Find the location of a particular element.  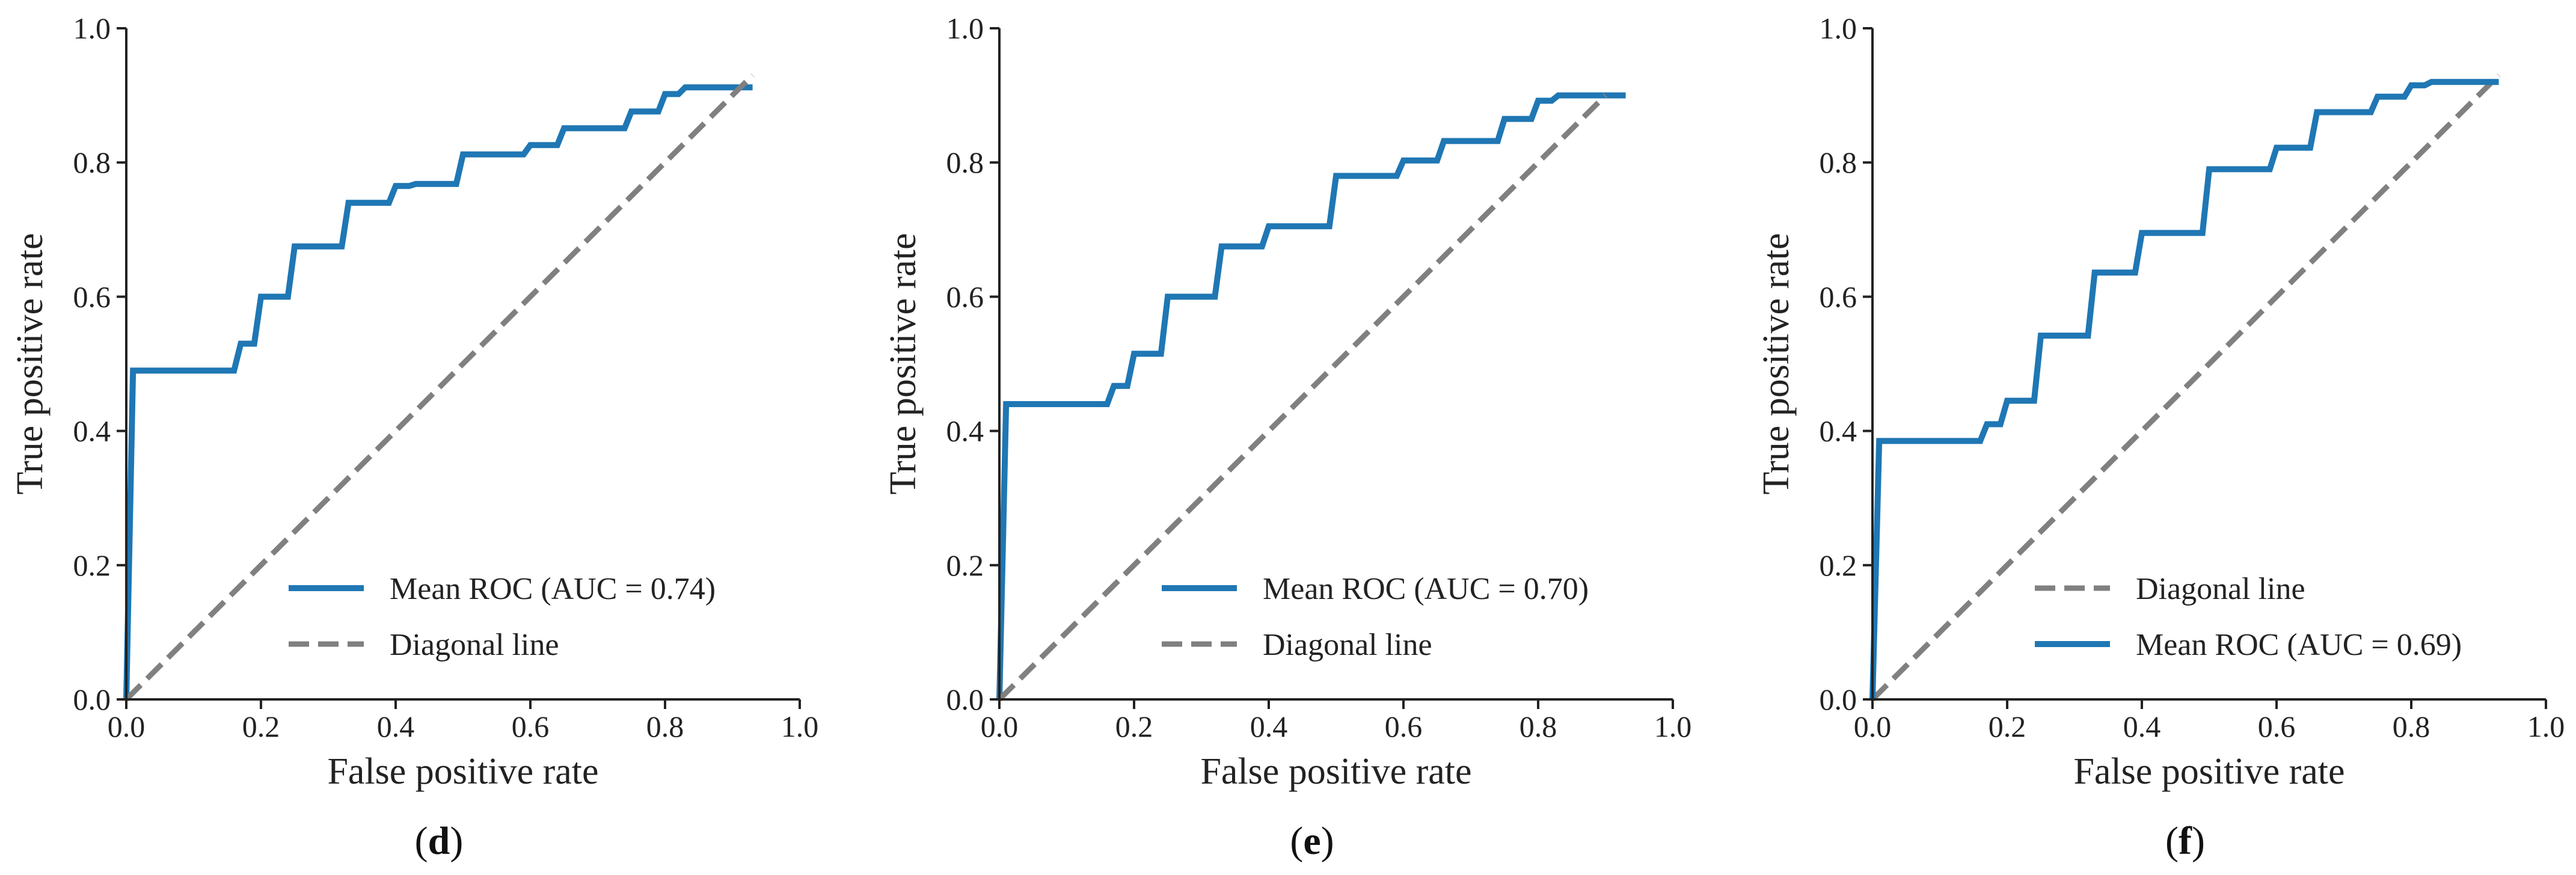

caption-letter: f is located at coordinates (2185, 841).